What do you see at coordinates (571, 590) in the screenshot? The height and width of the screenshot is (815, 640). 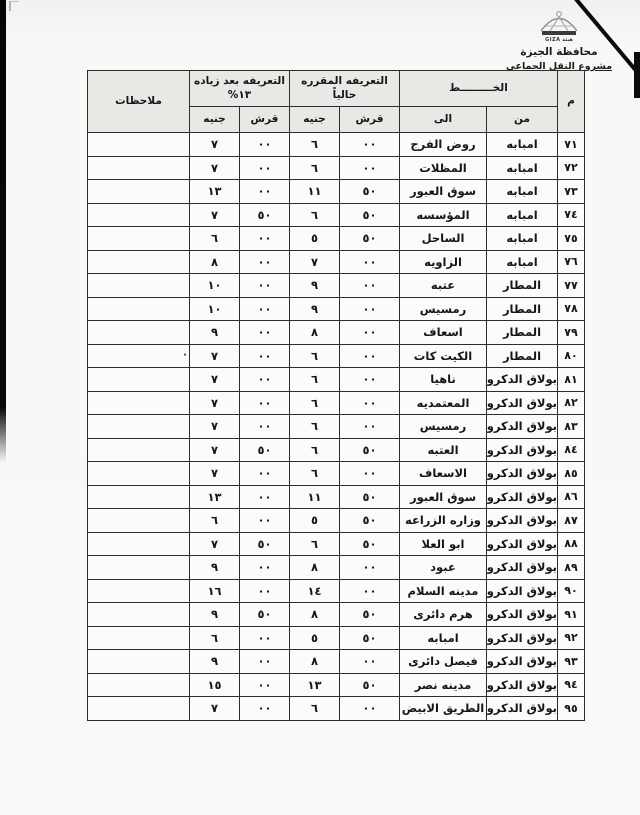 I see `cell-no: ٩٠` at bounding box center [571, 590].